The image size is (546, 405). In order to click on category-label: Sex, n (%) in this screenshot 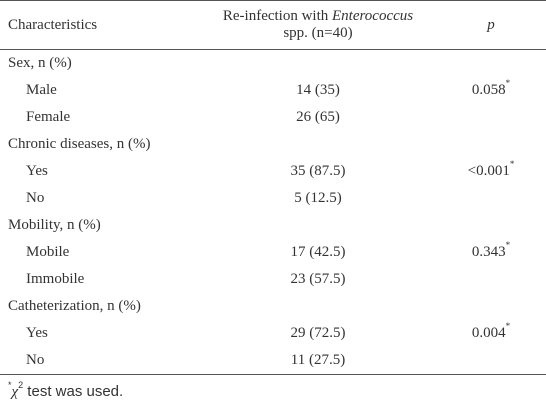, I will do `click(40, 63)`.